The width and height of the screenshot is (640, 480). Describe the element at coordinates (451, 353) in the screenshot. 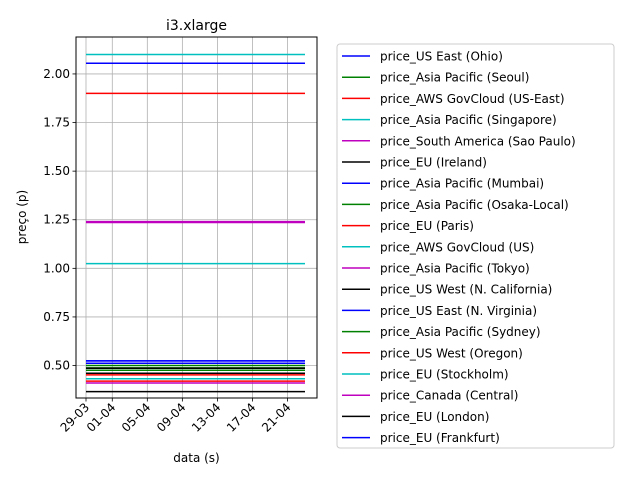

I see `legend-label: price_US West (Oregon)` at that location.